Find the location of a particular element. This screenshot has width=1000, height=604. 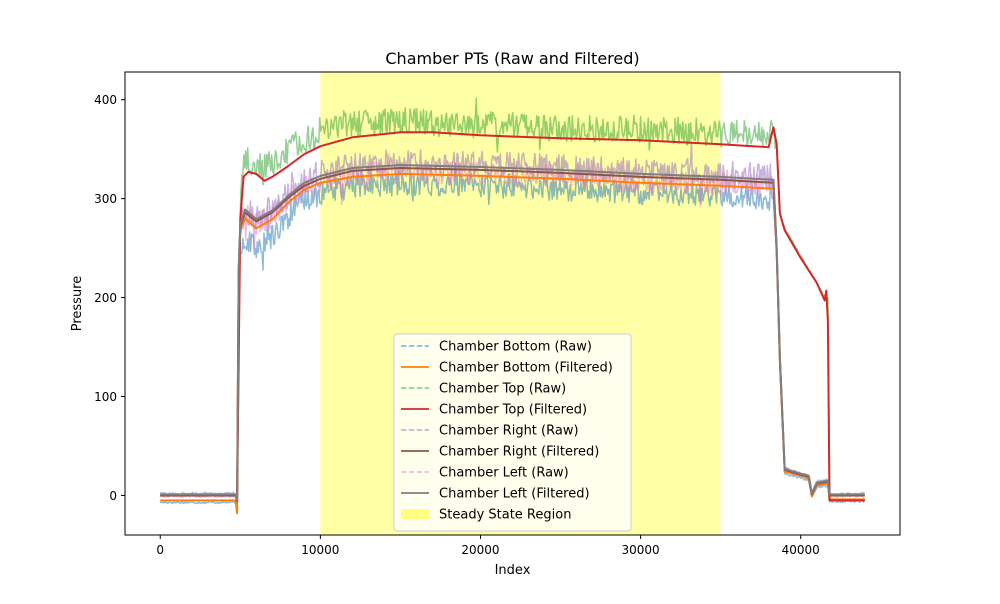

y-axis-label: Pressure is located at coordinates (77, 304).